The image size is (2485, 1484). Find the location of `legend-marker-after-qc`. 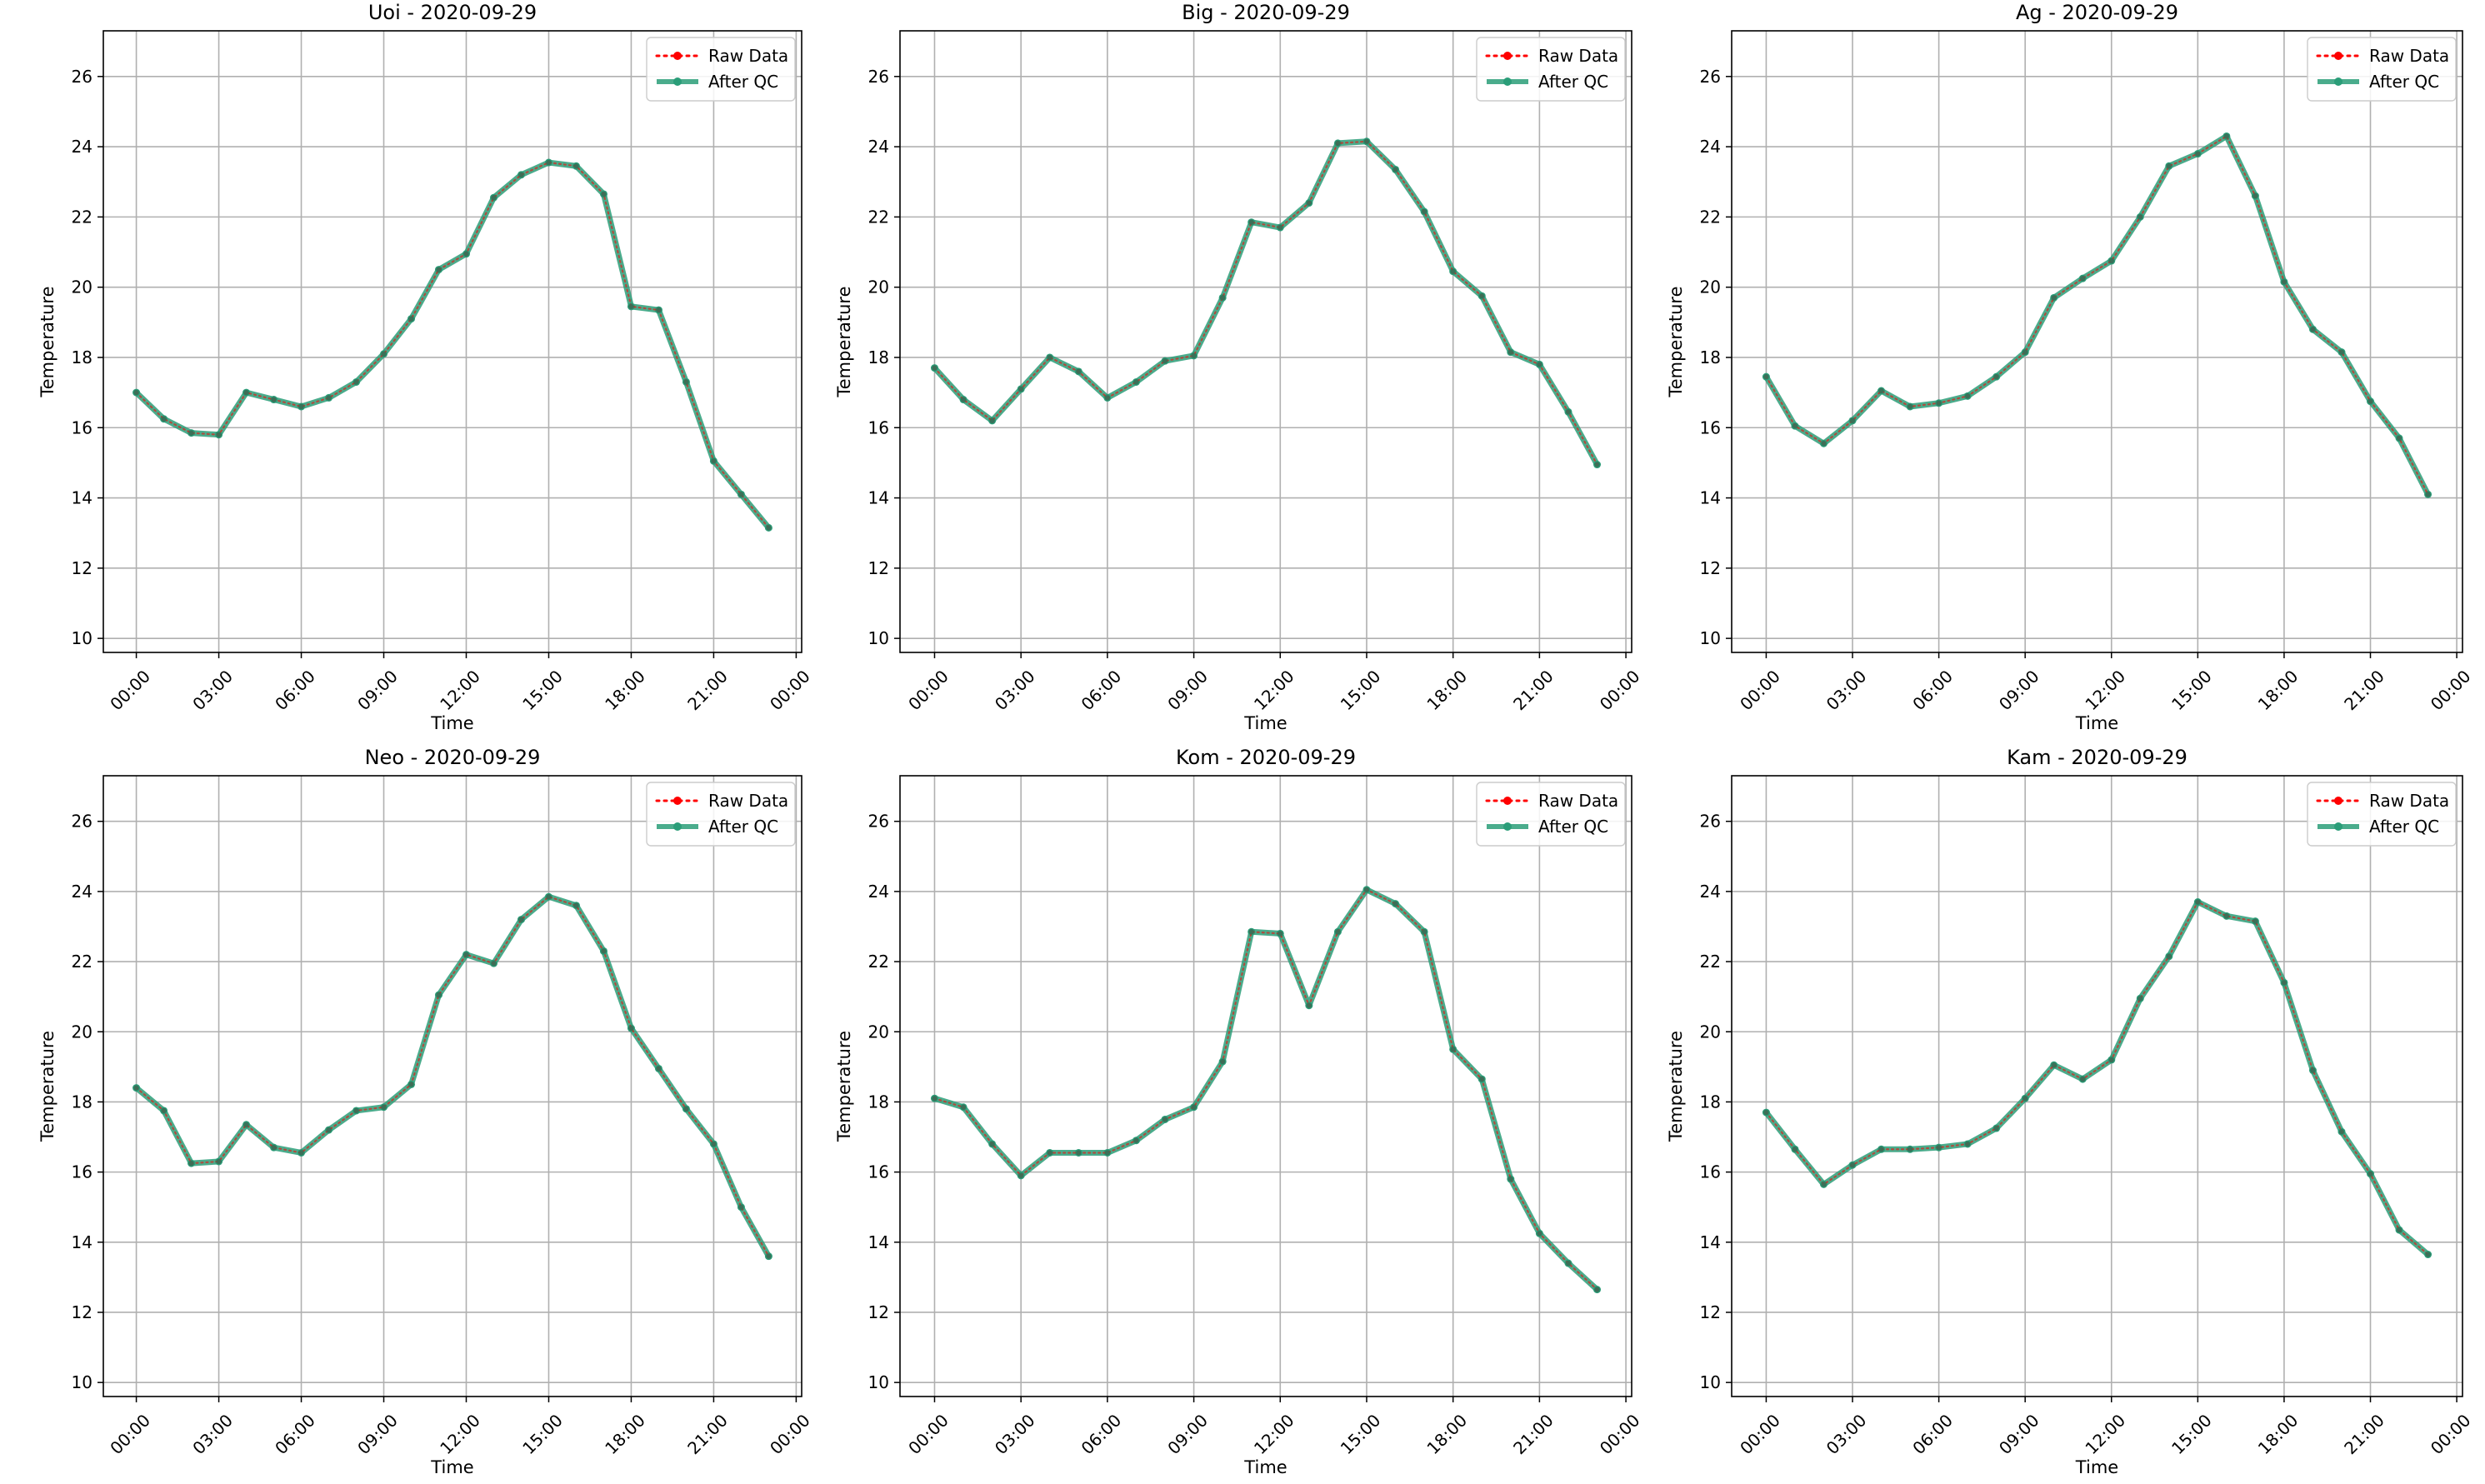

legend-marker-after-qc is located at coordinates (2338, 81).